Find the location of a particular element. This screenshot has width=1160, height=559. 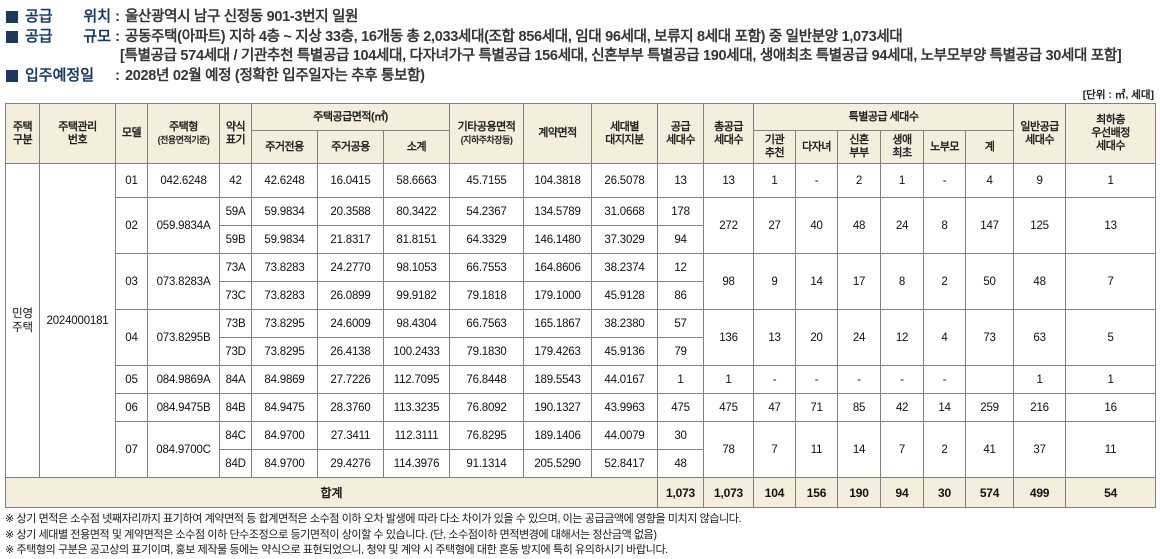

table-cell: 43.9963 is located at coordinates (625, 407).